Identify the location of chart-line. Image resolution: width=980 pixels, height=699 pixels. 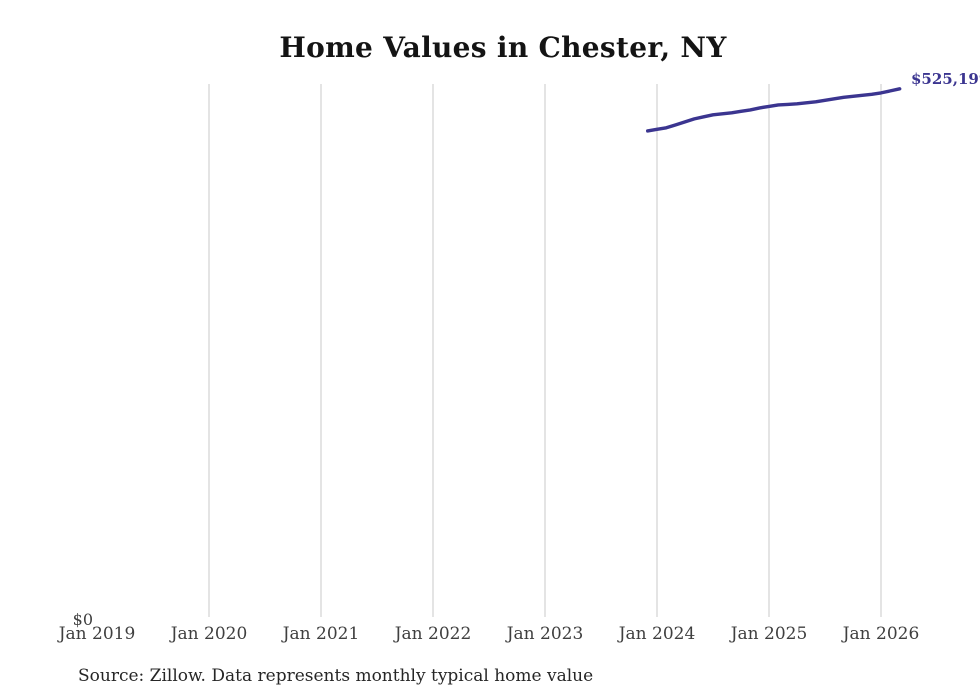
(774, 110).